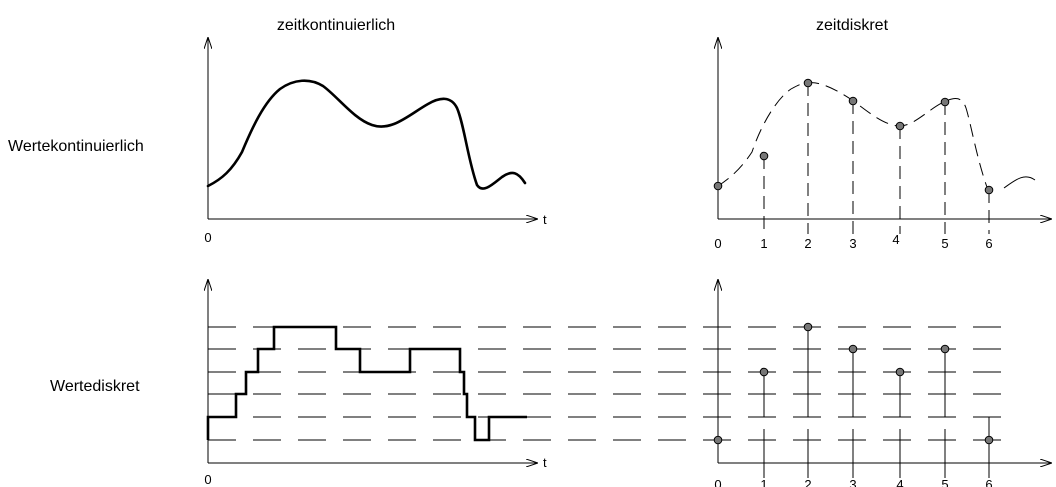 This screenshot has width=1056, height=487. I want to click on panel-continuous-continuous: t 0, so click(375, 141).